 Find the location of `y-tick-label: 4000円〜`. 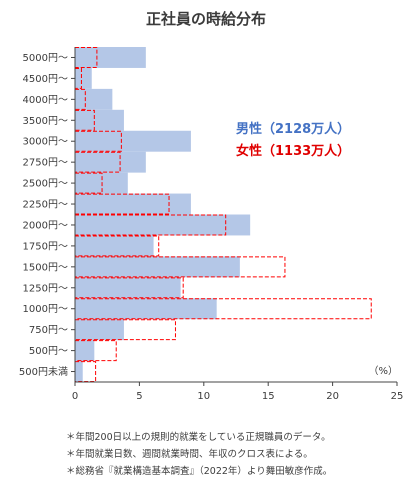

y-tick-label: 4000円〜 is located at coordinates (45, 100).